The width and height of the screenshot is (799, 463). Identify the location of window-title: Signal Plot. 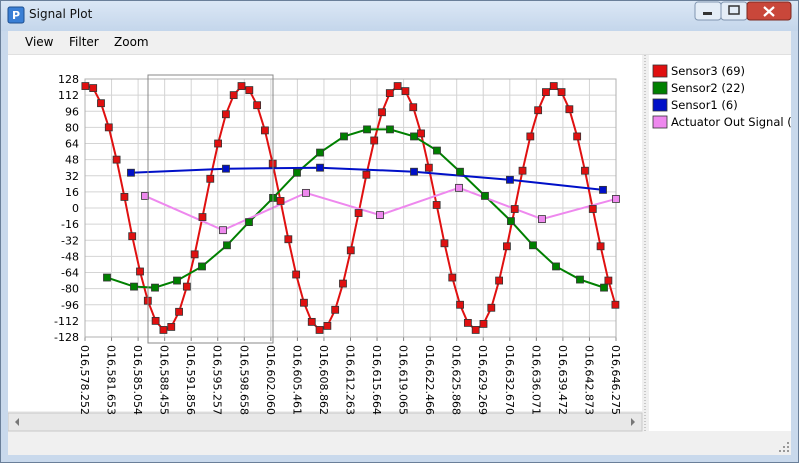
(61, 14).